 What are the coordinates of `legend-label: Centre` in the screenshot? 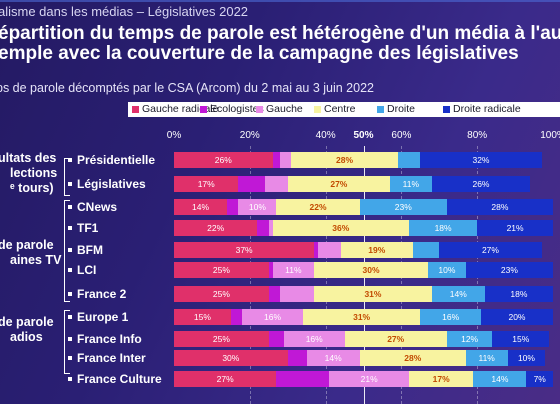 It's located at (340, 109).